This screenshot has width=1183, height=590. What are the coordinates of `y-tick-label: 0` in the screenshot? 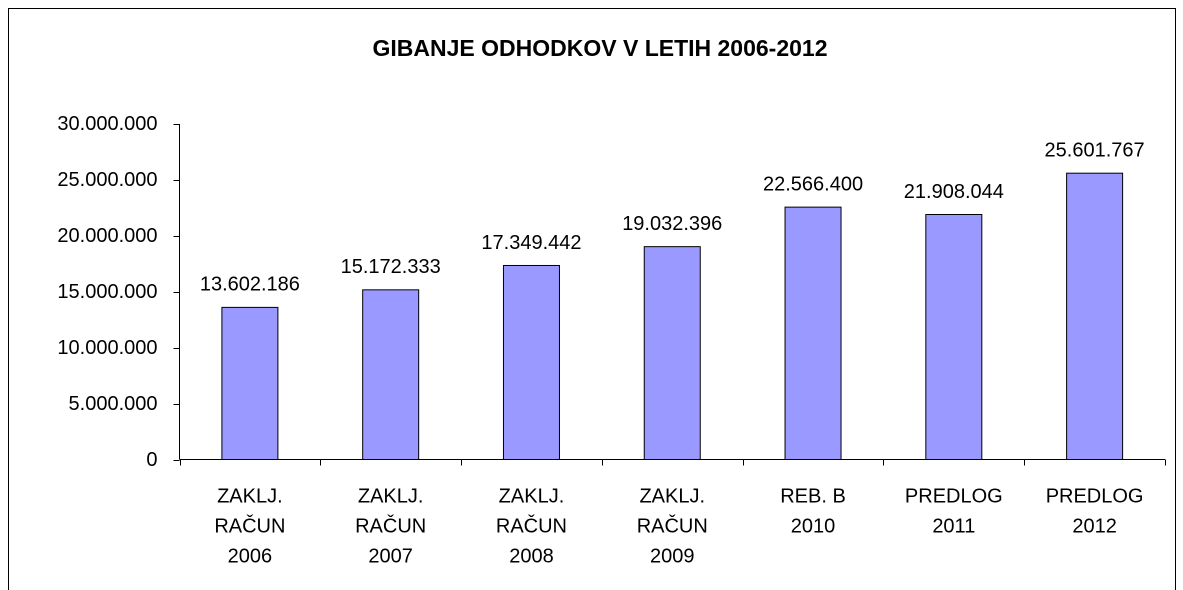 It's located at (151, 460).